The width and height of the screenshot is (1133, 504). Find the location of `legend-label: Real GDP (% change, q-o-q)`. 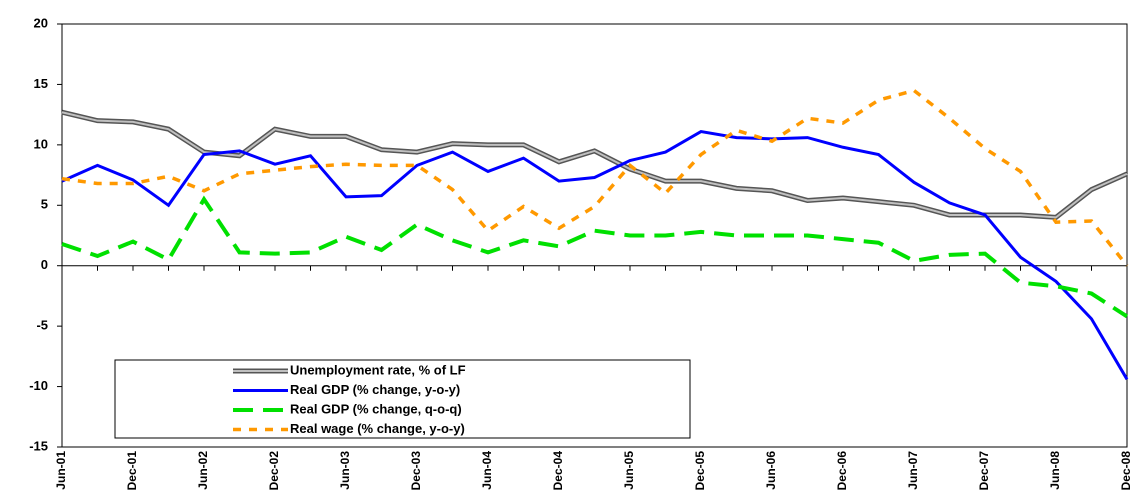

legend-label: Real GDP (% change, q-o-q) is located at coordinates (376, 408).